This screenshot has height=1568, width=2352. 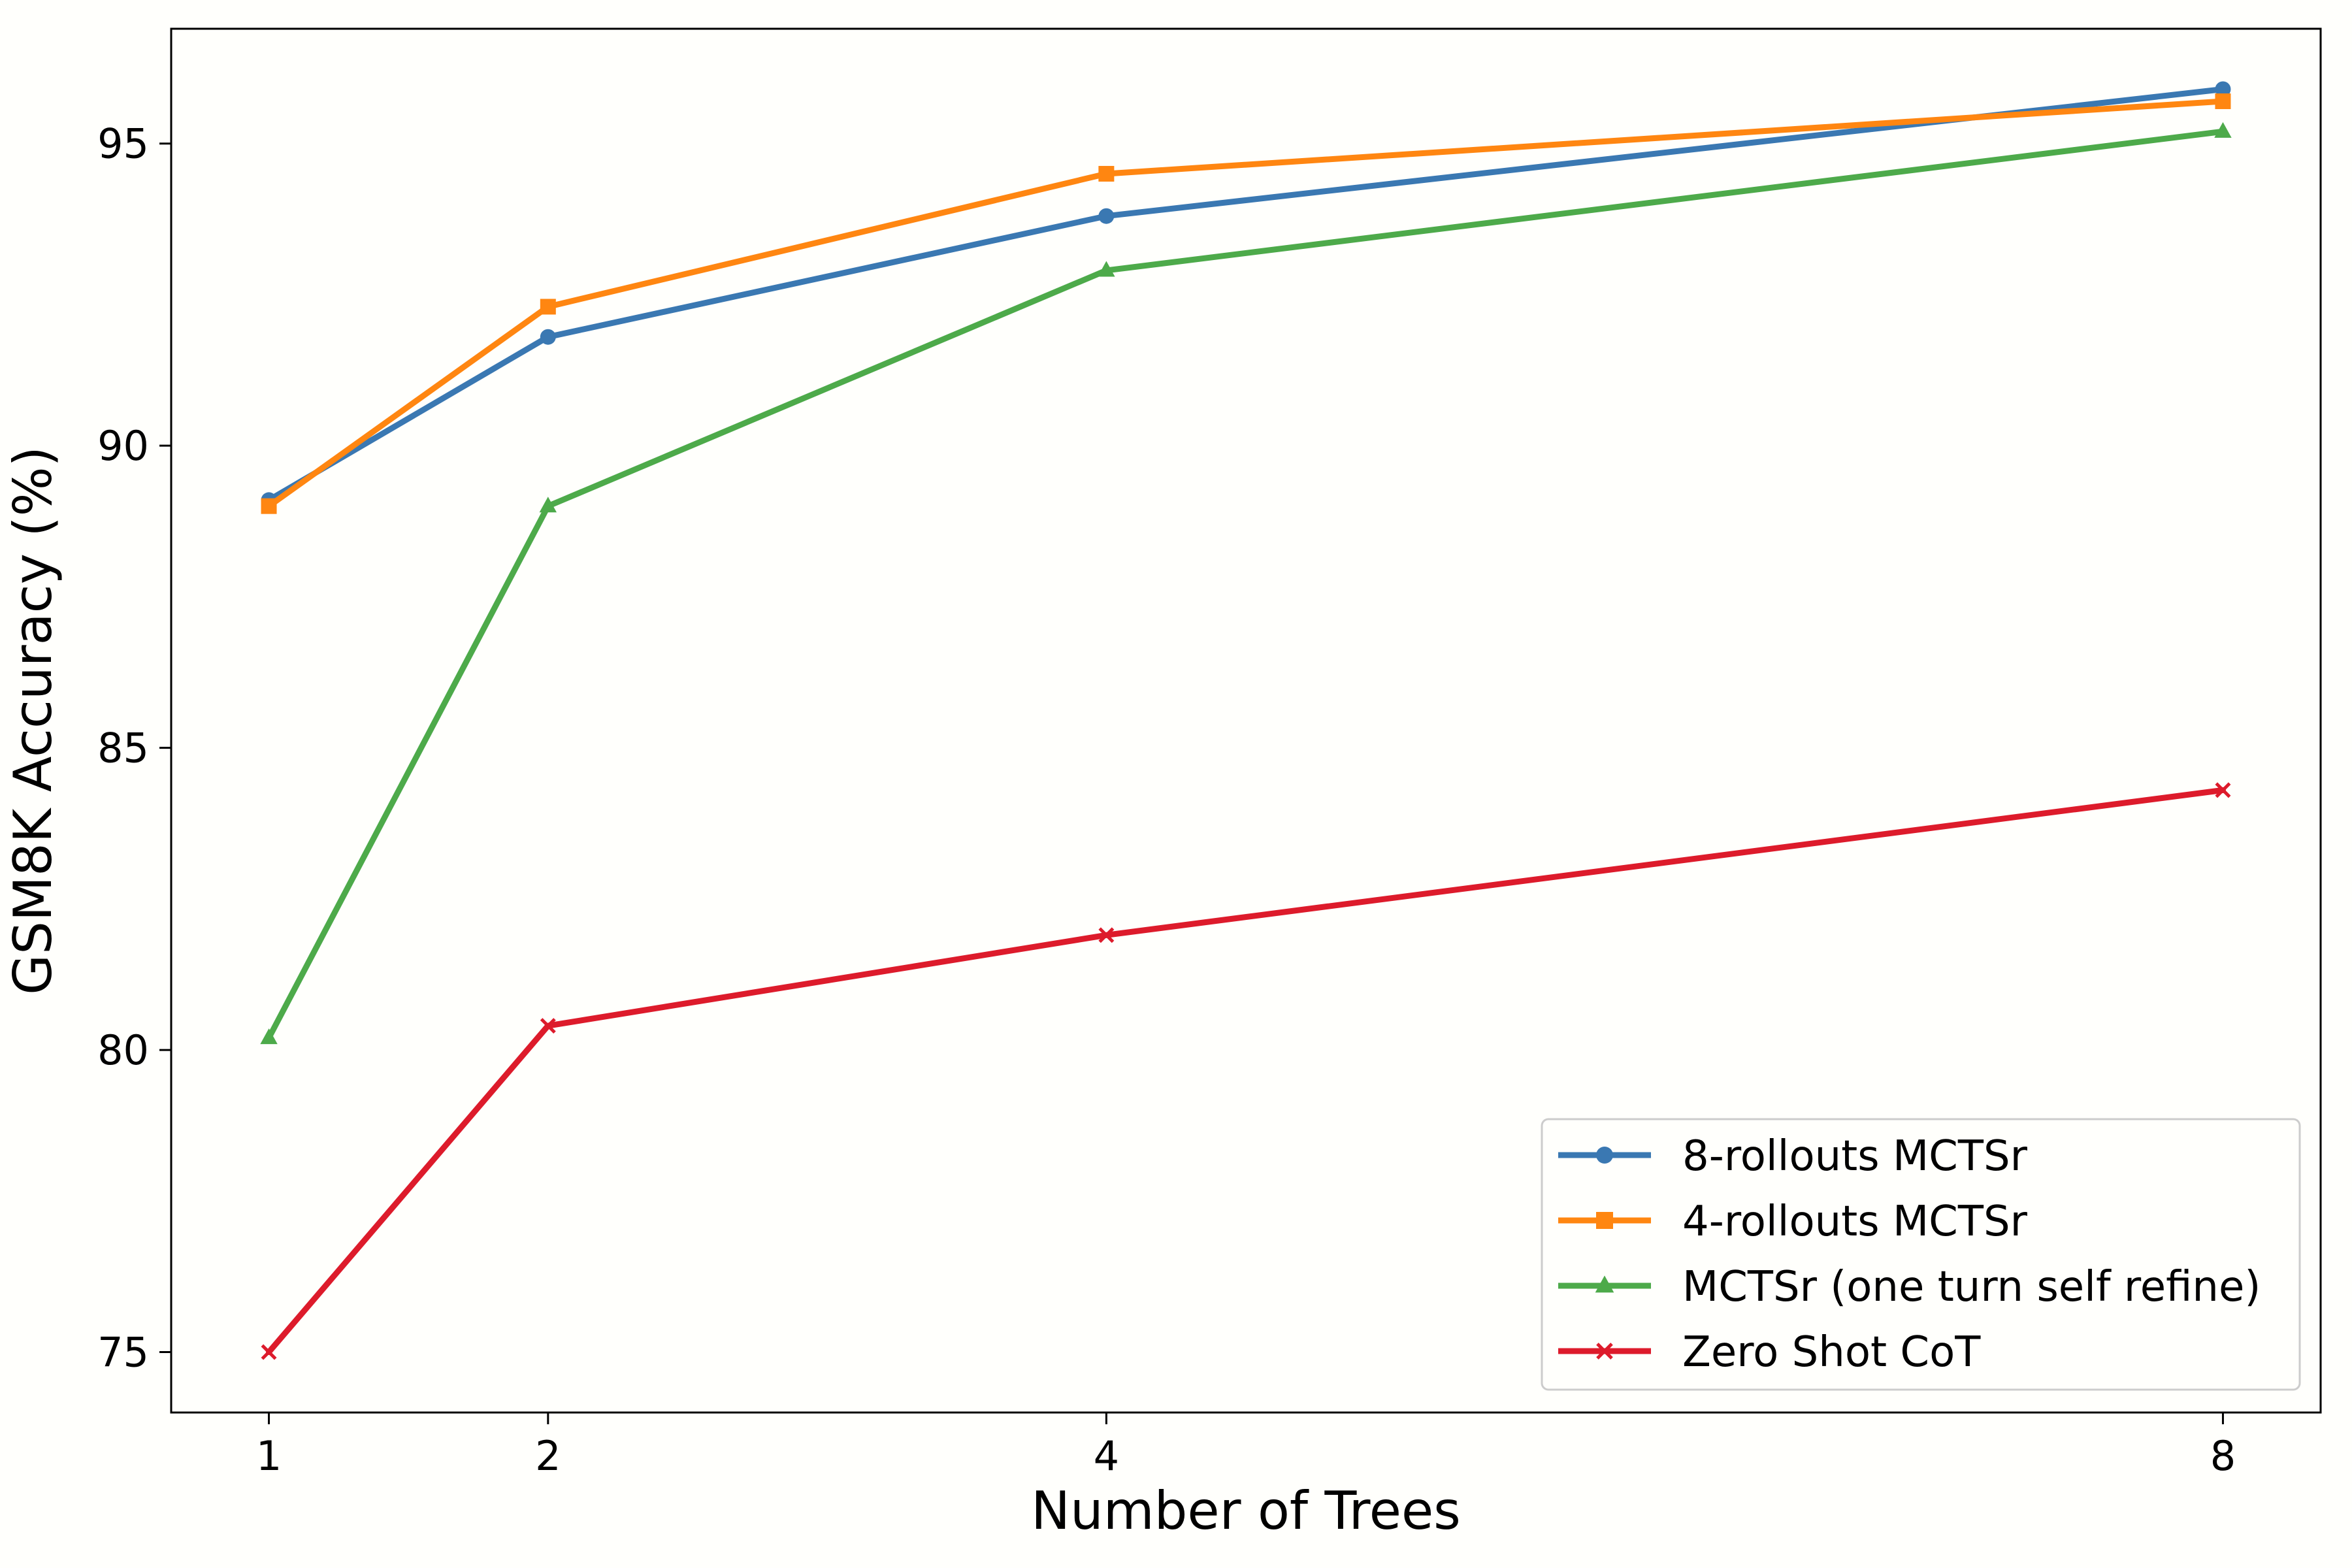 I want to click on legend-item: 8-rollouts MCTSr, so click(x=1793, y=1156).